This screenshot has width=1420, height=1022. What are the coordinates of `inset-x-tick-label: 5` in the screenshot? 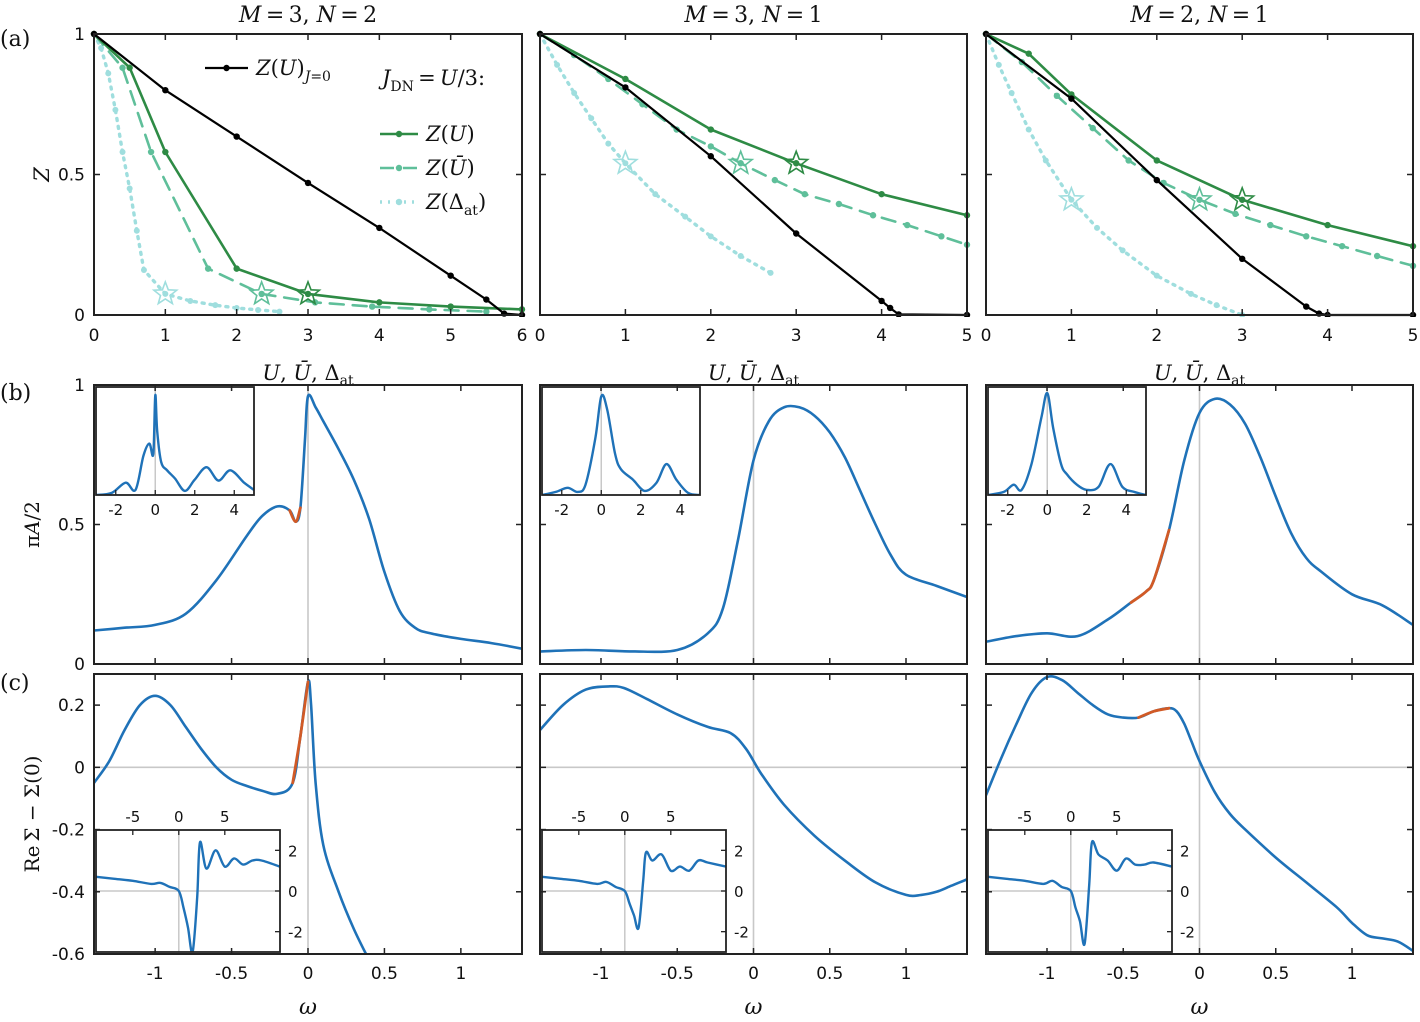 It's located at (225, 817).